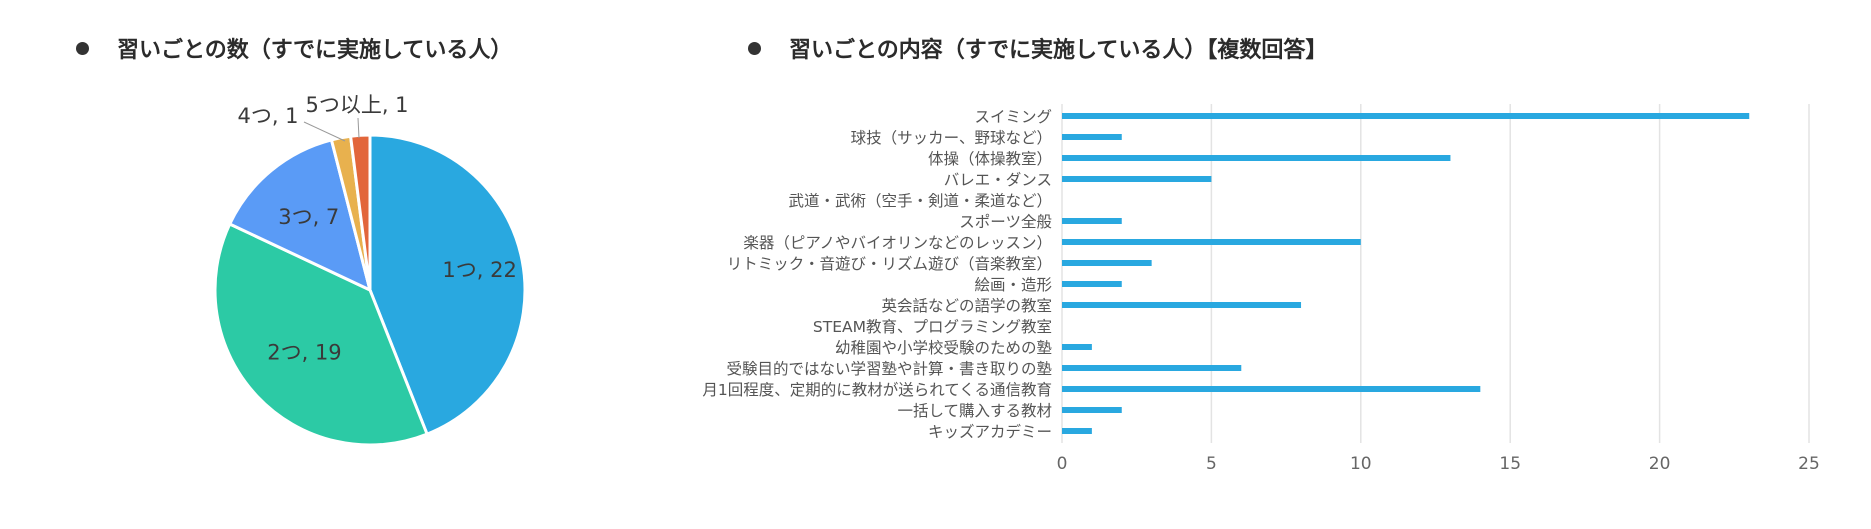  I want to click on bar-chart-title-text: 習いごとの内容（すでに実施している人）【複数回答】, so click(1058, 50).